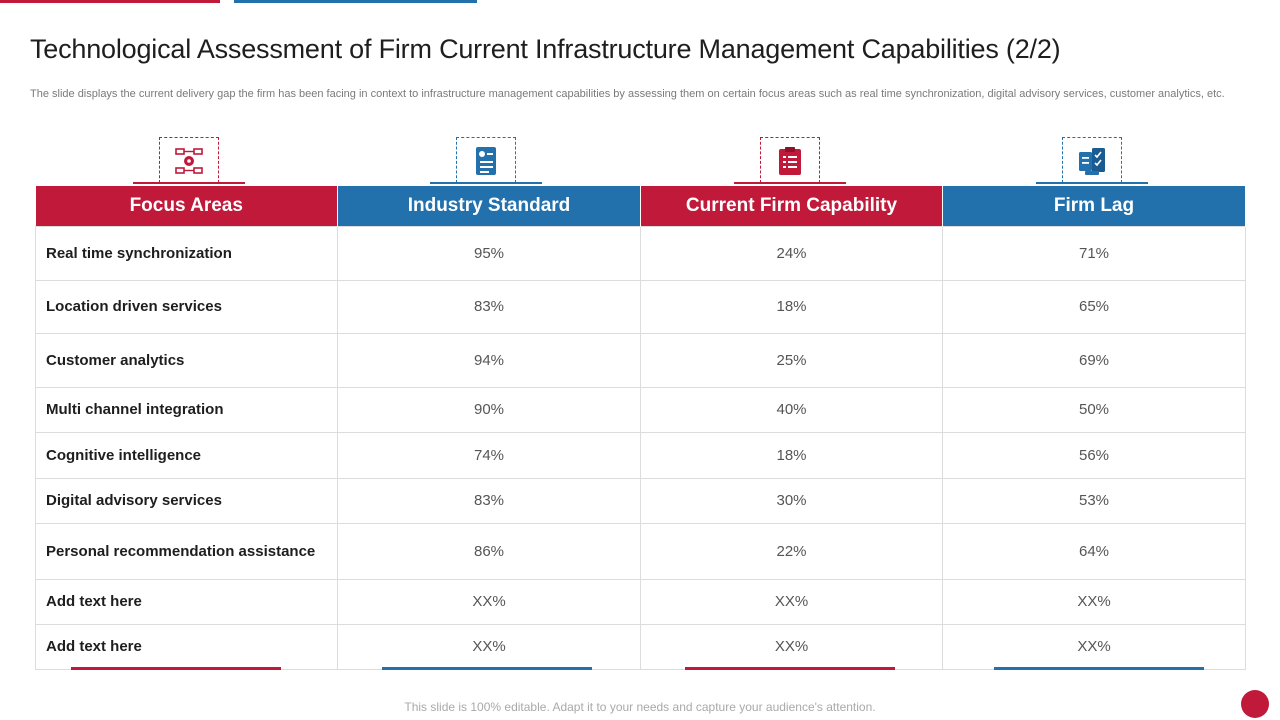 The height and width of the screenshot is (720, 1280). I want to click on industry-standard-cell: 74%, so click(489, 455).